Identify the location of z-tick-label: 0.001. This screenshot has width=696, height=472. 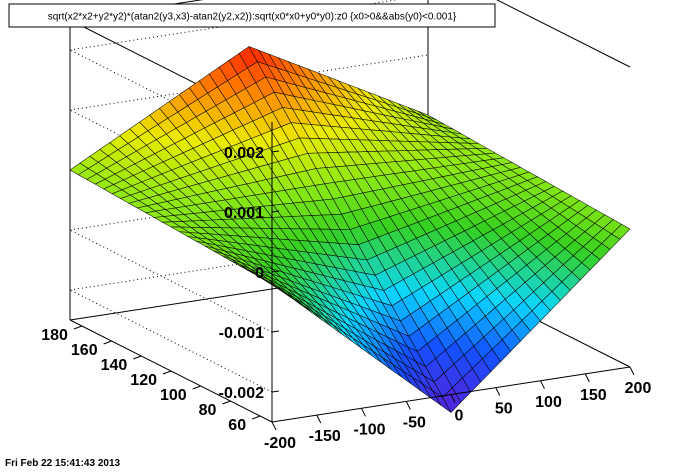
(244, 213).